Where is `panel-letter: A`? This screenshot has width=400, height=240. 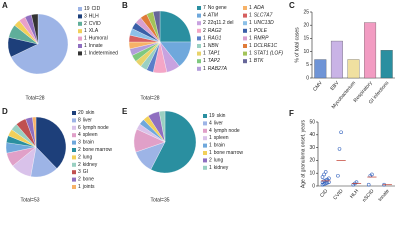 panel-letter: A is located at coordinates (5, 5).